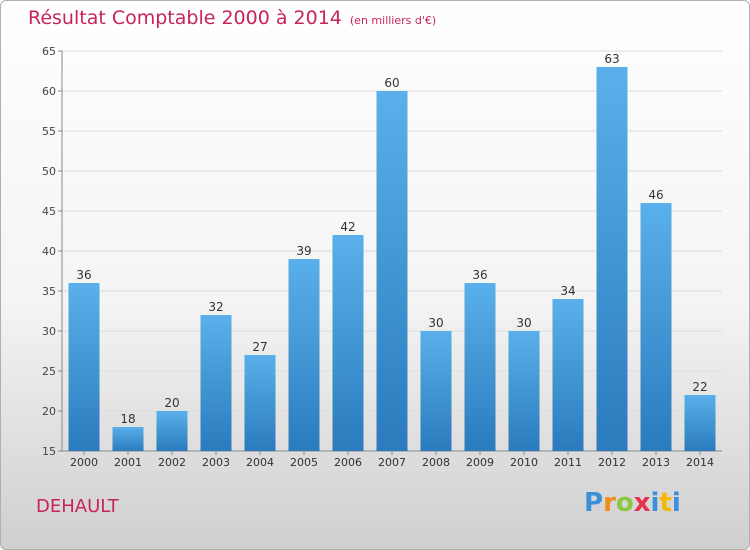 This screenshot has height=550, width=750. I want to click on y-tick-label: 15, so click(49, 451).